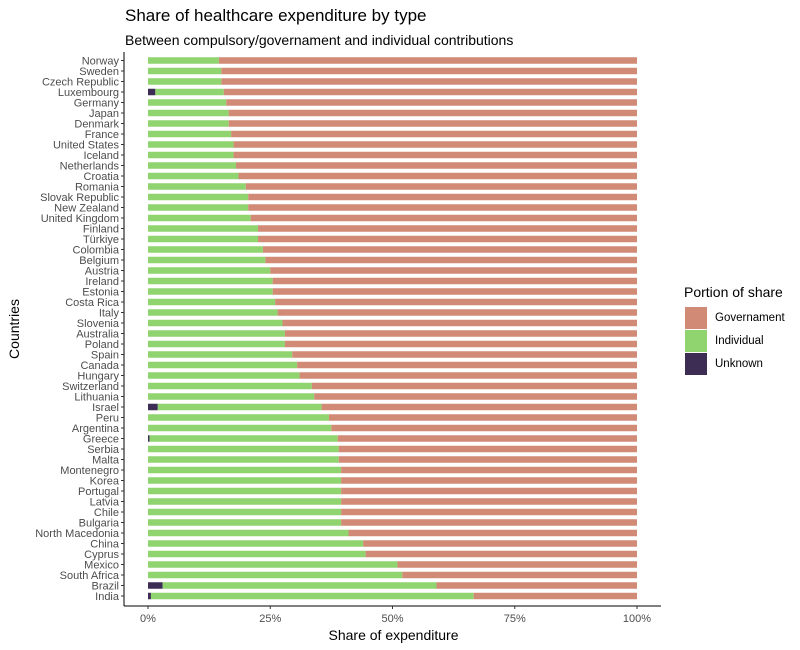 The width and height of the screenshot is (800, 650). I want to click on y-tick-label: Belgium, so click(99, 261).